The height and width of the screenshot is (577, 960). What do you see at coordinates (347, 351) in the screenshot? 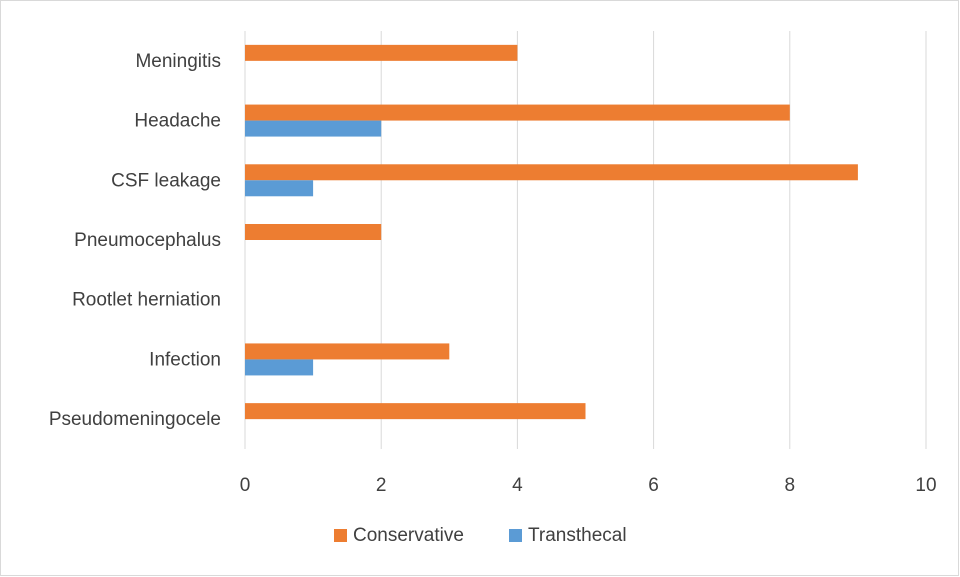
I see `bar-conservative-infection` at bounding box center [347, 351].